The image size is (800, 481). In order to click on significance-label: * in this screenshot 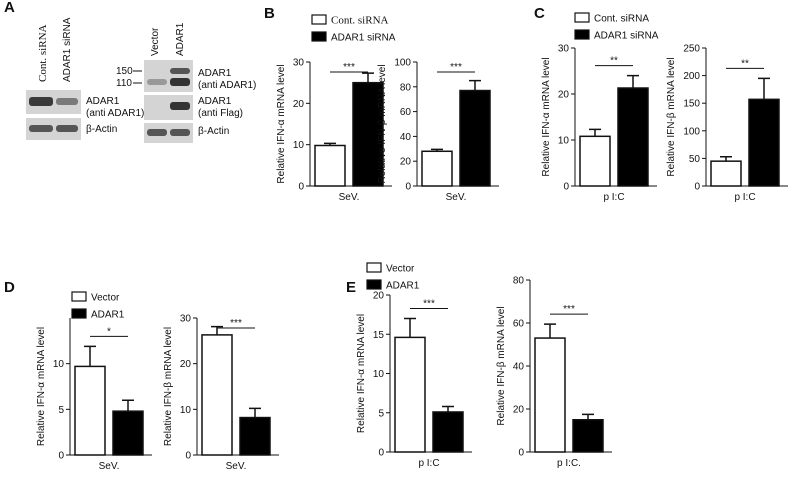, I will do `click(109, 331)`.